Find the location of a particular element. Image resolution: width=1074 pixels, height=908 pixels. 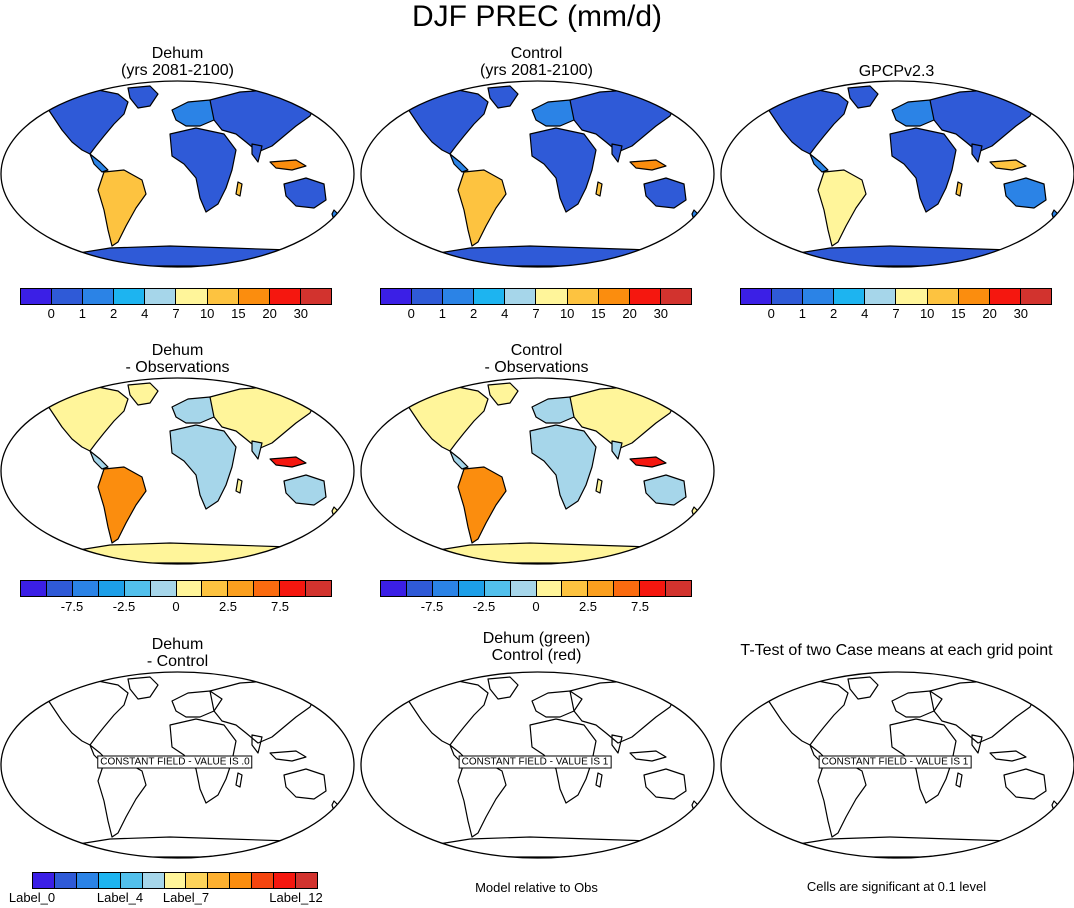

colorbar-tick-label: 0 is located at coordinates (176, 606).